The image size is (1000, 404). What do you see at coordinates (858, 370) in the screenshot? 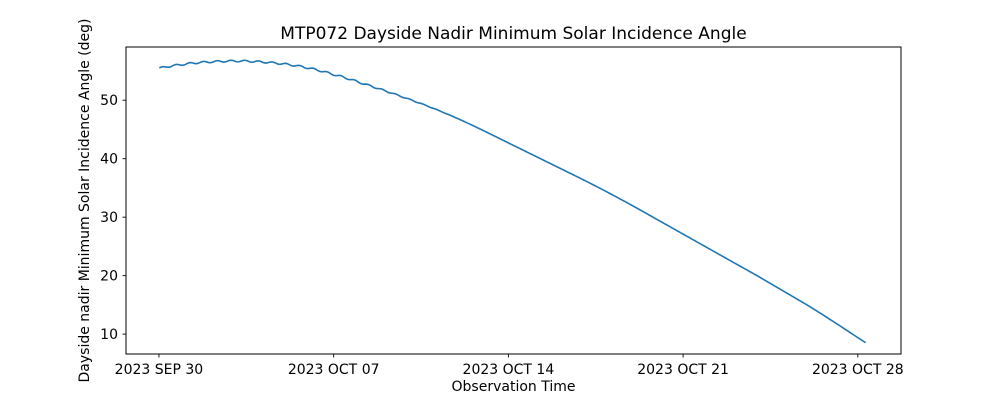
I see `x-tick-label: 2023 OCT 28` at bounding box center [858, 370].